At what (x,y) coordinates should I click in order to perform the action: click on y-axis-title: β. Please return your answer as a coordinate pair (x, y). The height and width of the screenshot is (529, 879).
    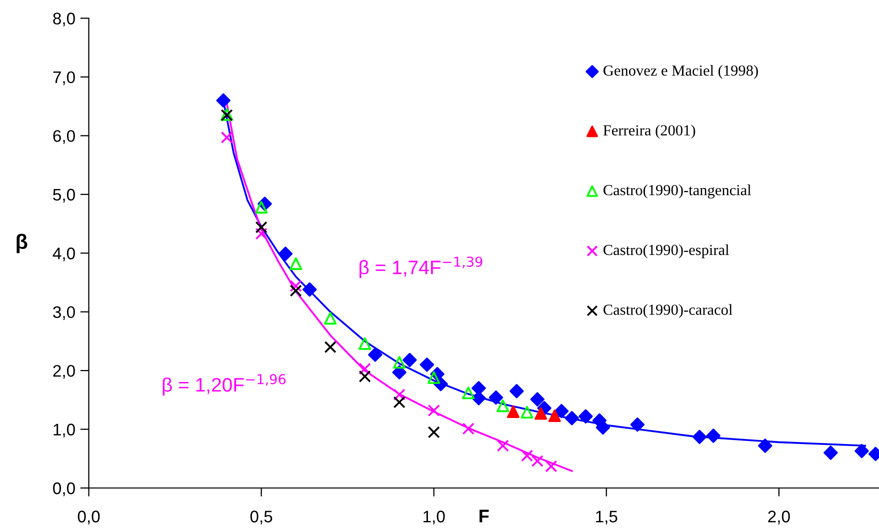
    Looking at the image, I should click on (22, 244).